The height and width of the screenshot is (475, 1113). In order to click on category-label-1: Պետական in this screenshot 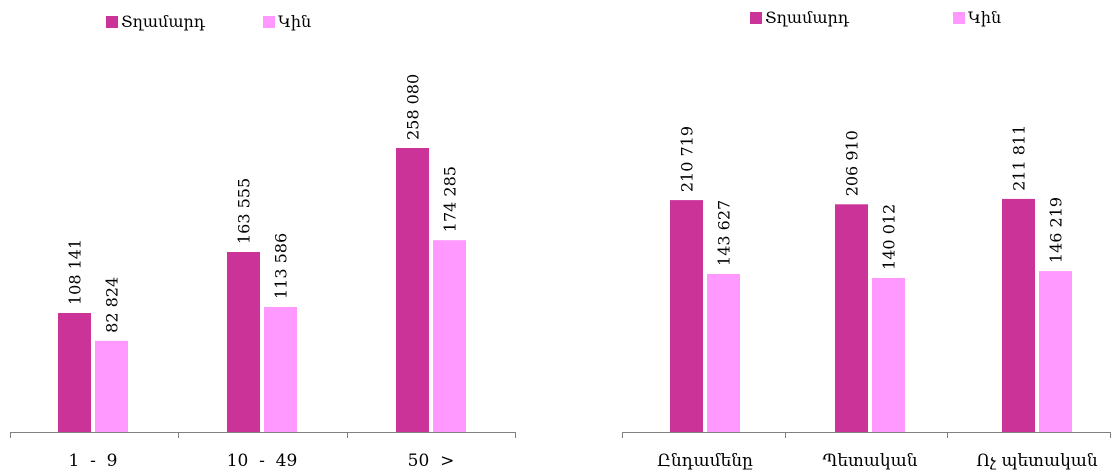, I will do `click(869, 461)`.